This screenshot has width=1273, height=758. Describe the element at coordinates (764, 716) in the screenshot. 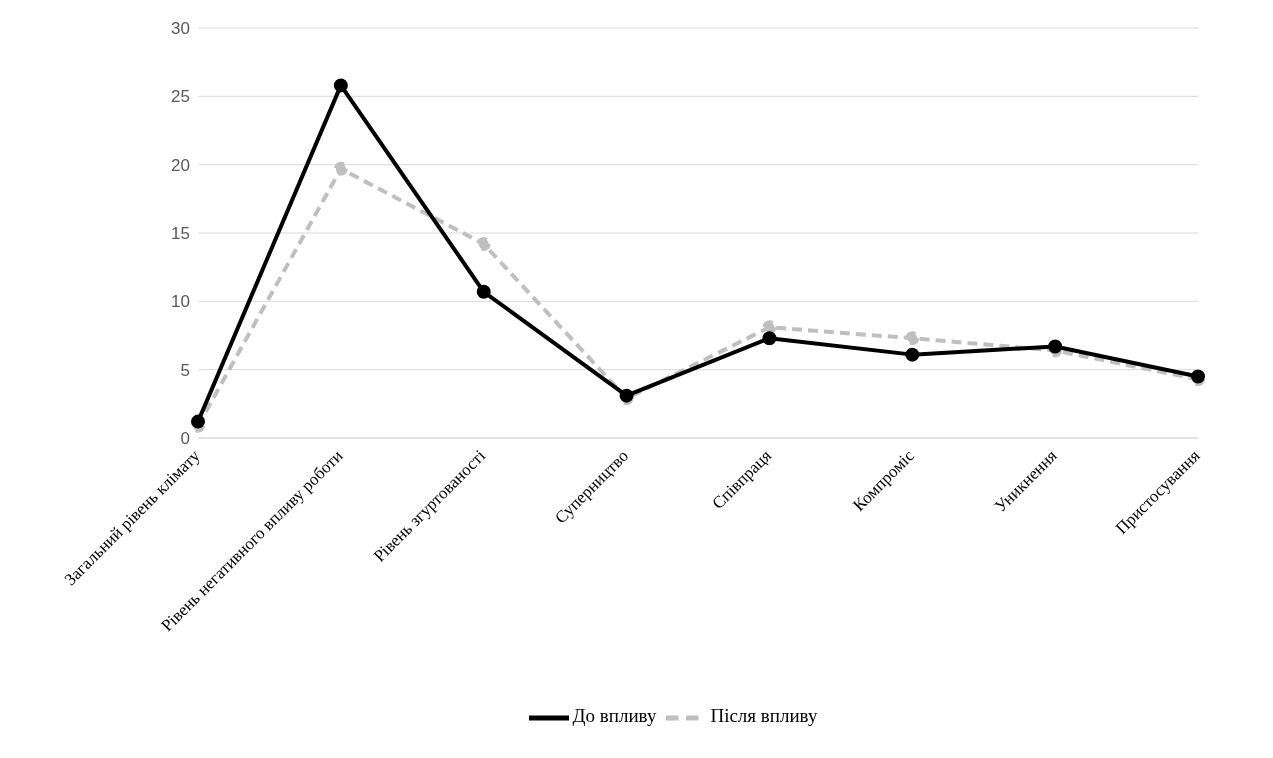

I see `legend-label: Після впливу` at that location.